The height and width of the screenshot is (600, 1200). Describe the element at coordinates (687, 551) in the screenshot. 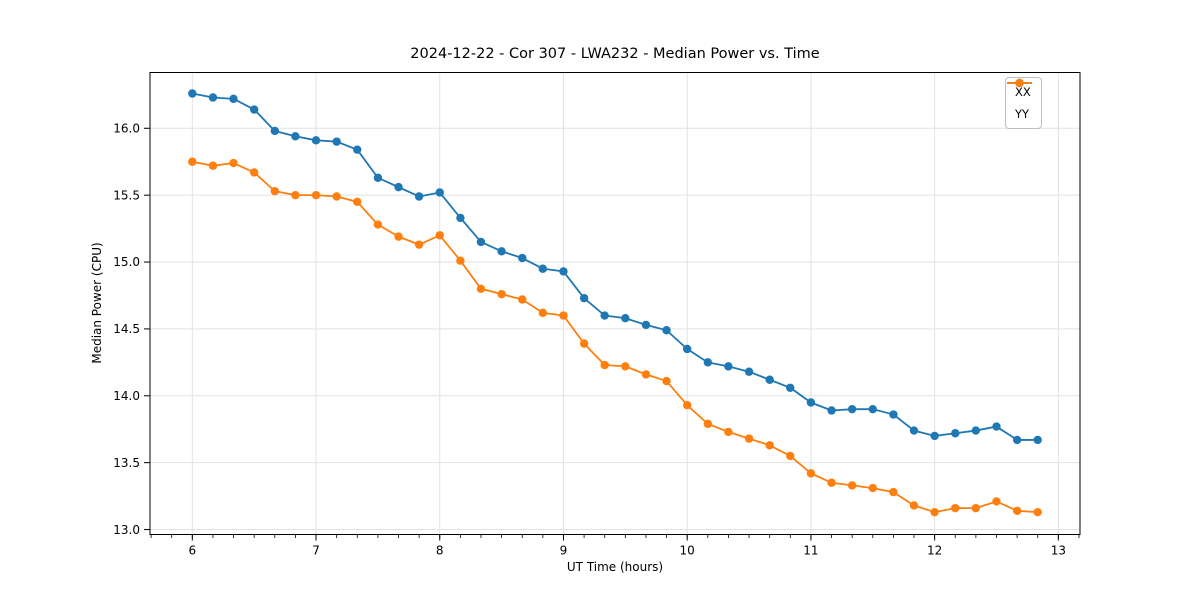

I see `svg-text: 10` at that location.